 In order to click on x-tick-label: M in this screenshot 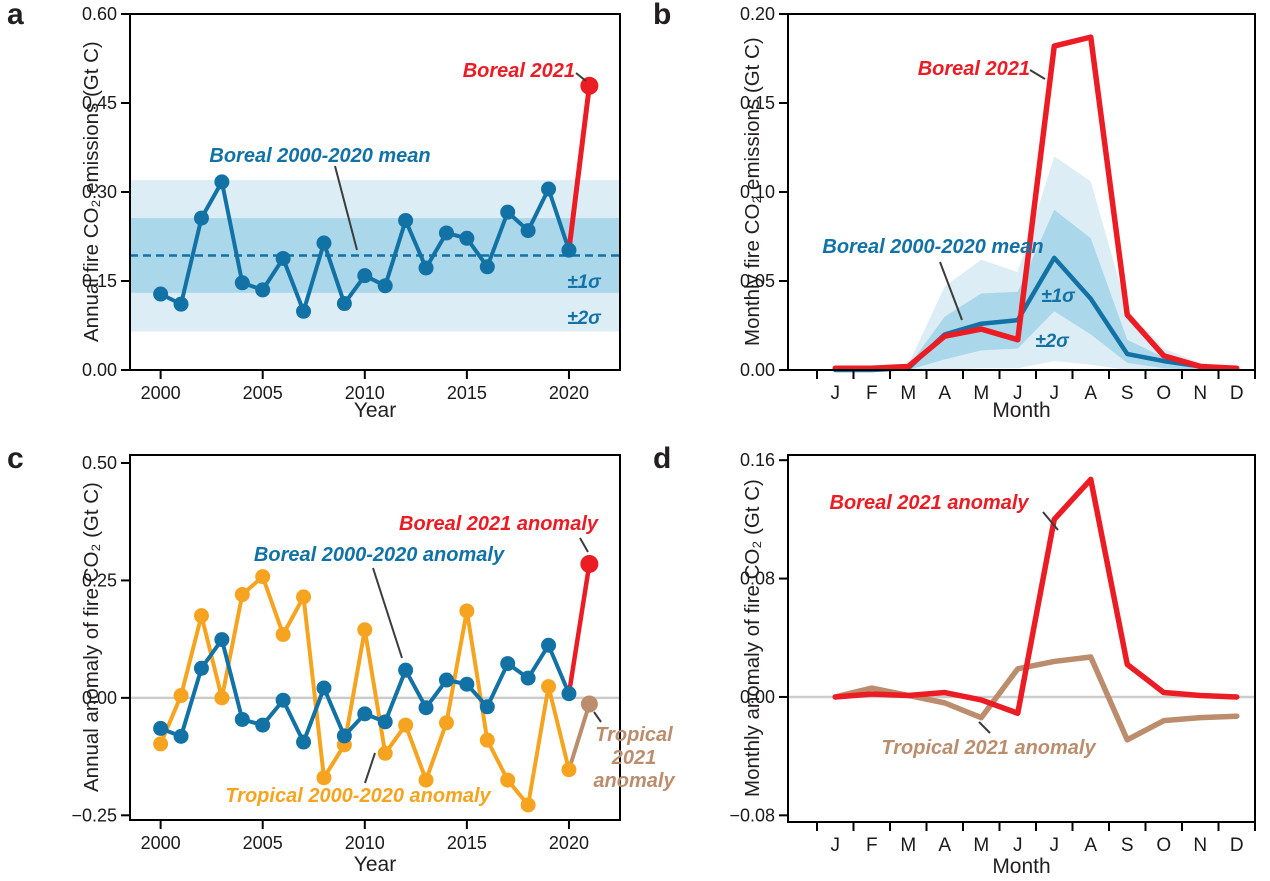, I will do `click(908, 845)`.